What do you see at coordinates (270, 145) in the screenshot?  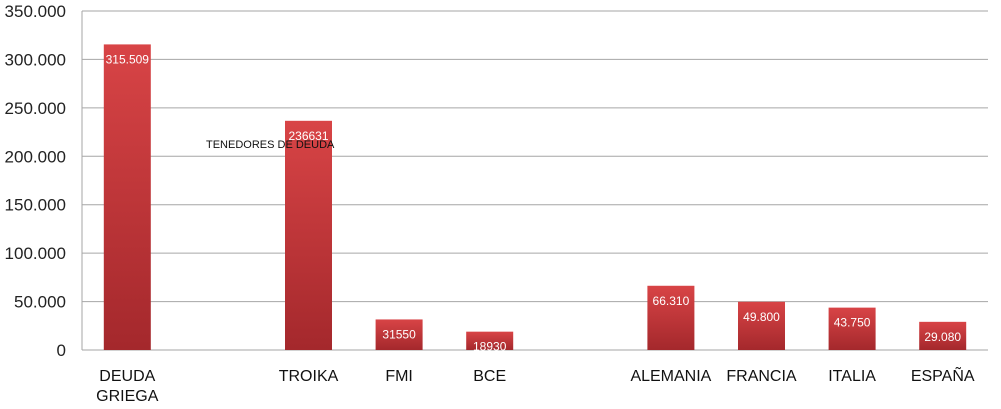 I see `chart-annotation: TENEDORES DE DEUDA` at bounding box center [270, 145].